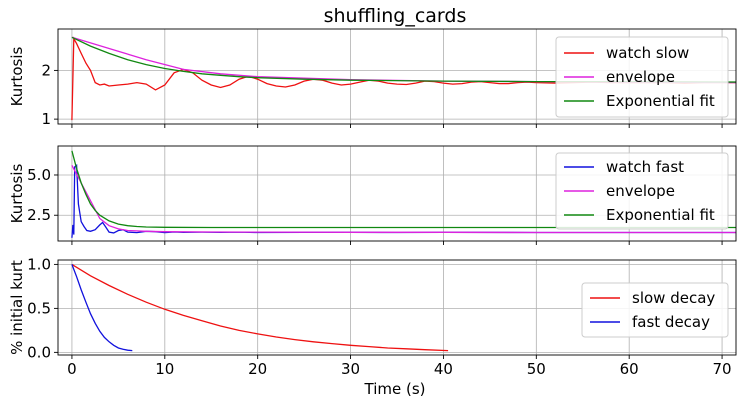 This screenshot has width=744, height=402. I want to click on legend-label: slow decay, so click(673, 298).